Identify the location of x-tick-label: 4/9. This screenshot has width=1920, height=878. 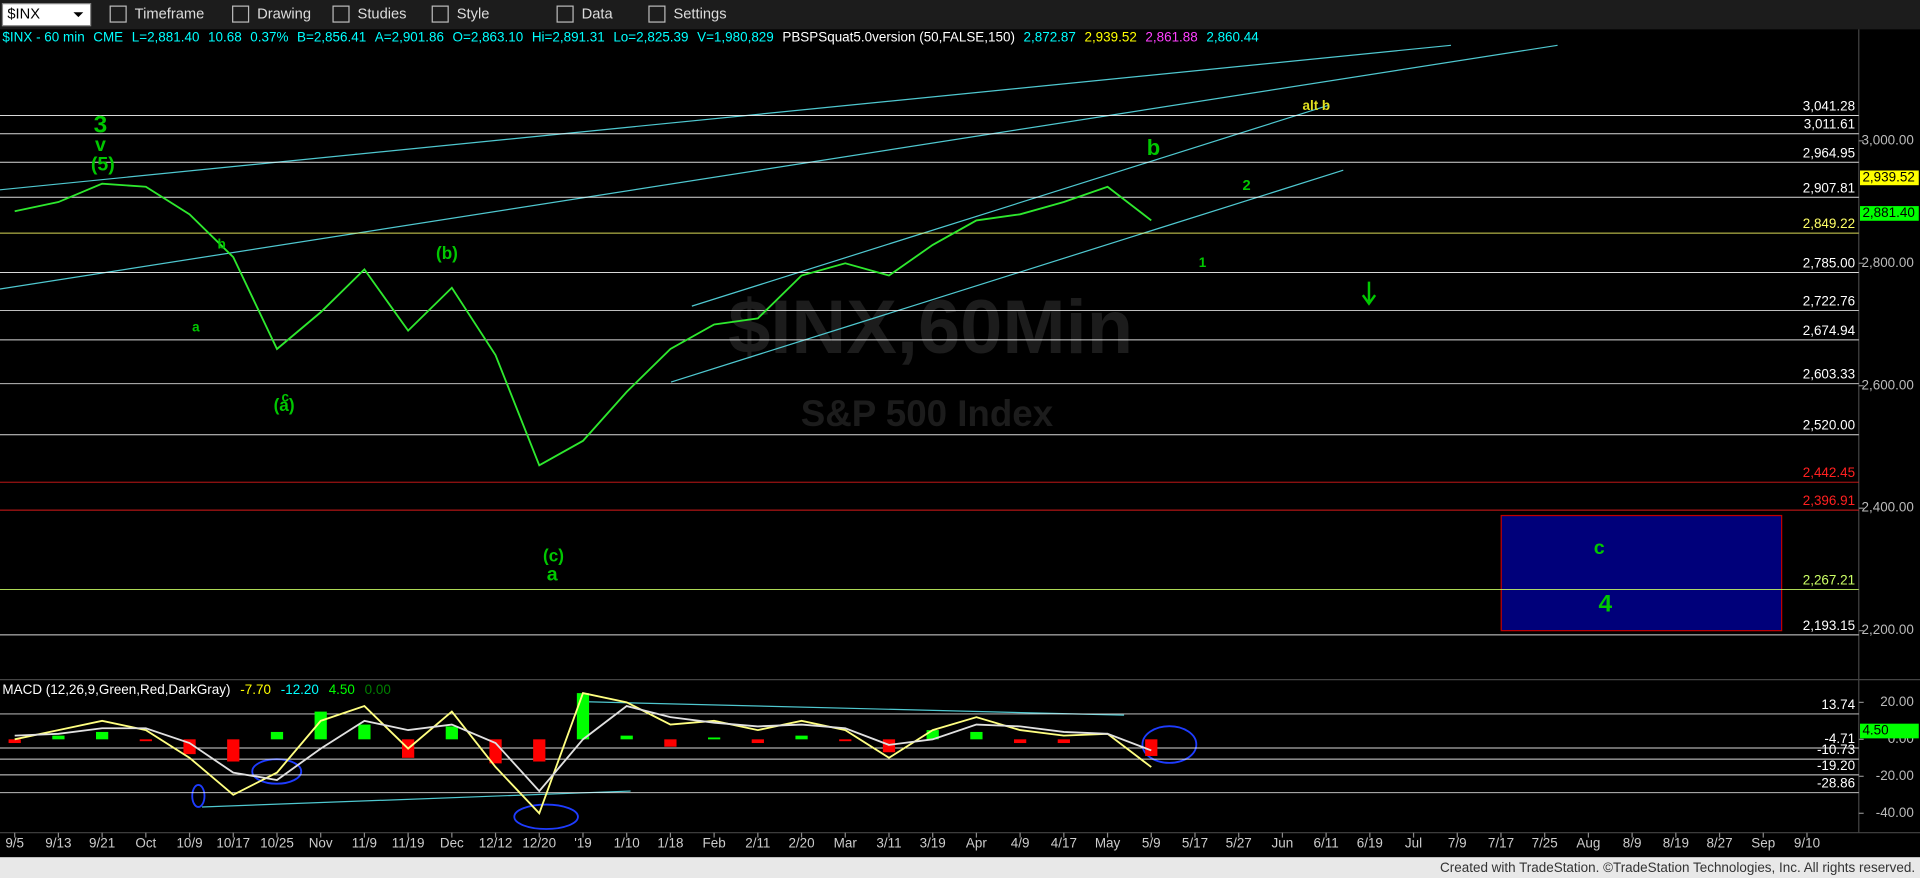
(1020, 842).